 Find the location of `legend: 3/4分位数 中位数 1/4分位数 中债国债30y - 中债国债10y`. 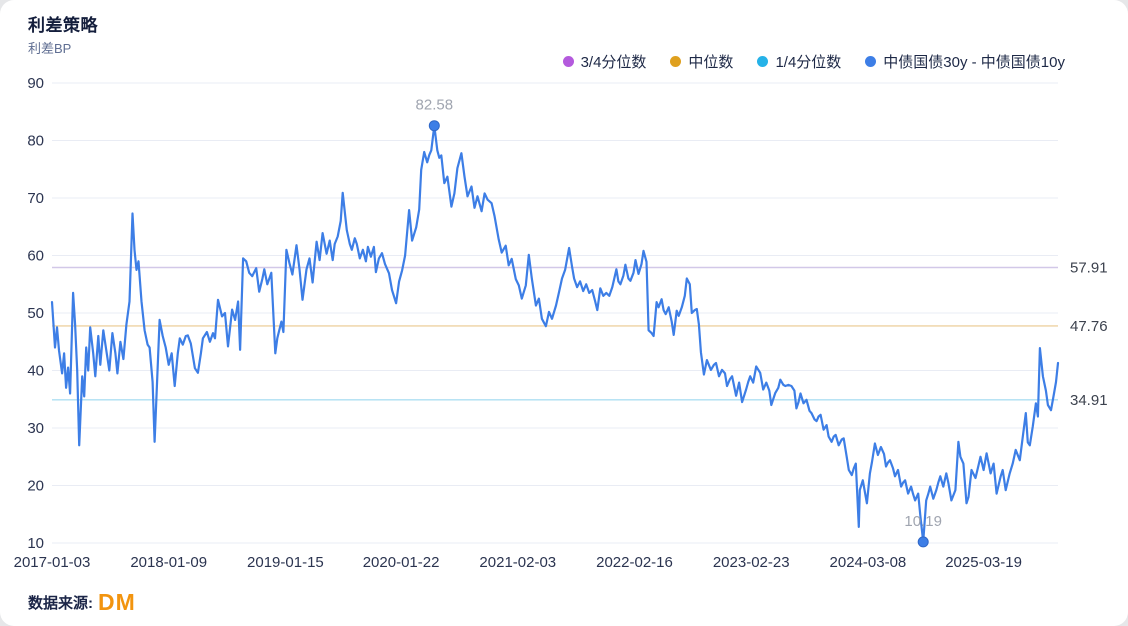

legend: 3/4分位数 中位数 1/4分位数 中债国债30y - 中债国债10y is located at coordinates (813, 61).